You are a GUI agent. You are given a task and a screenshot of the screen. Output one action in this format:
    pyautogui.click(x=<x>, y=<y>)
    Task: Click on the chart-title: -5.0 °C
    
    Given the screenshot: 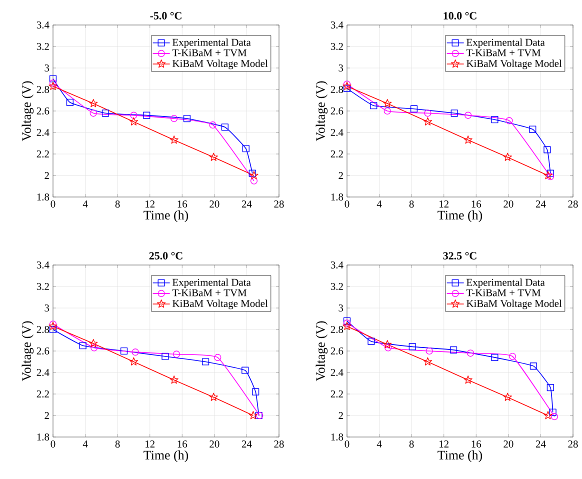 What is the action you would take?
    pyautogui.click(x=166, y=16)
    